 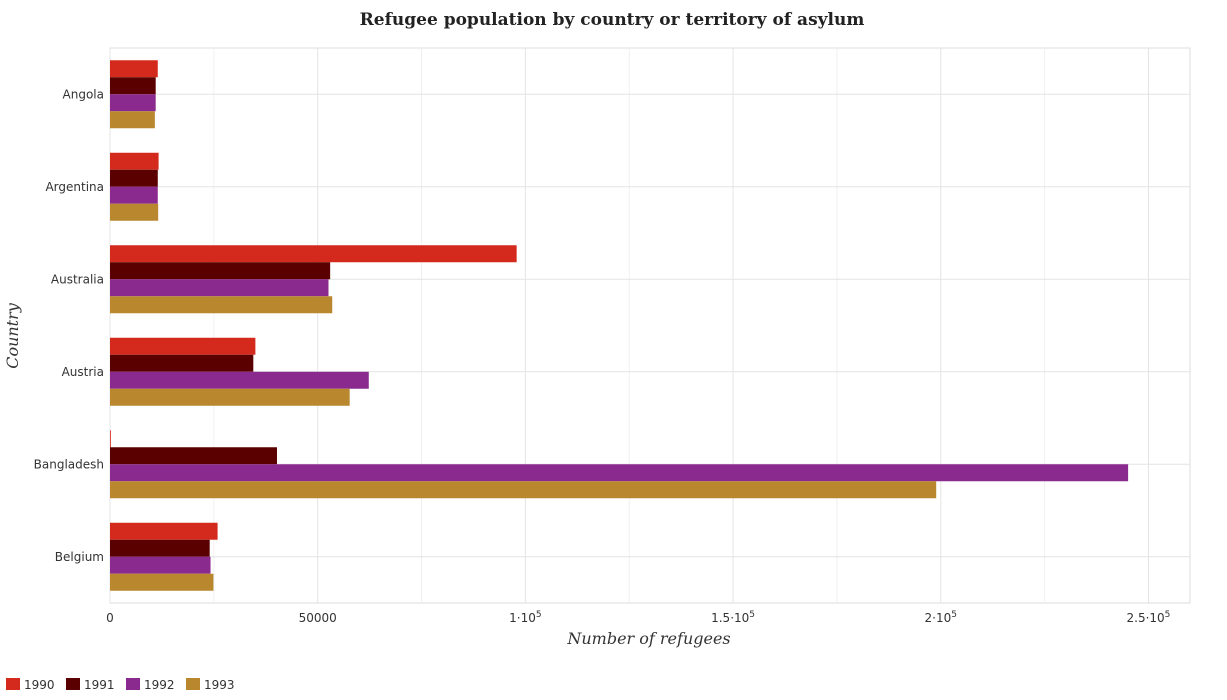 I want to click on x-axis-label: Number of refugees, so click(x=648, y=638).